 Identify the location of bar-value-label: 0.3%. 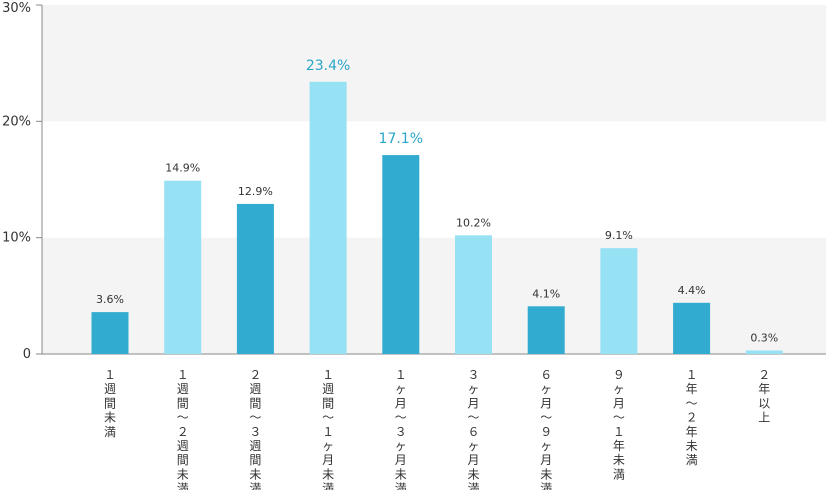
(764, 338).